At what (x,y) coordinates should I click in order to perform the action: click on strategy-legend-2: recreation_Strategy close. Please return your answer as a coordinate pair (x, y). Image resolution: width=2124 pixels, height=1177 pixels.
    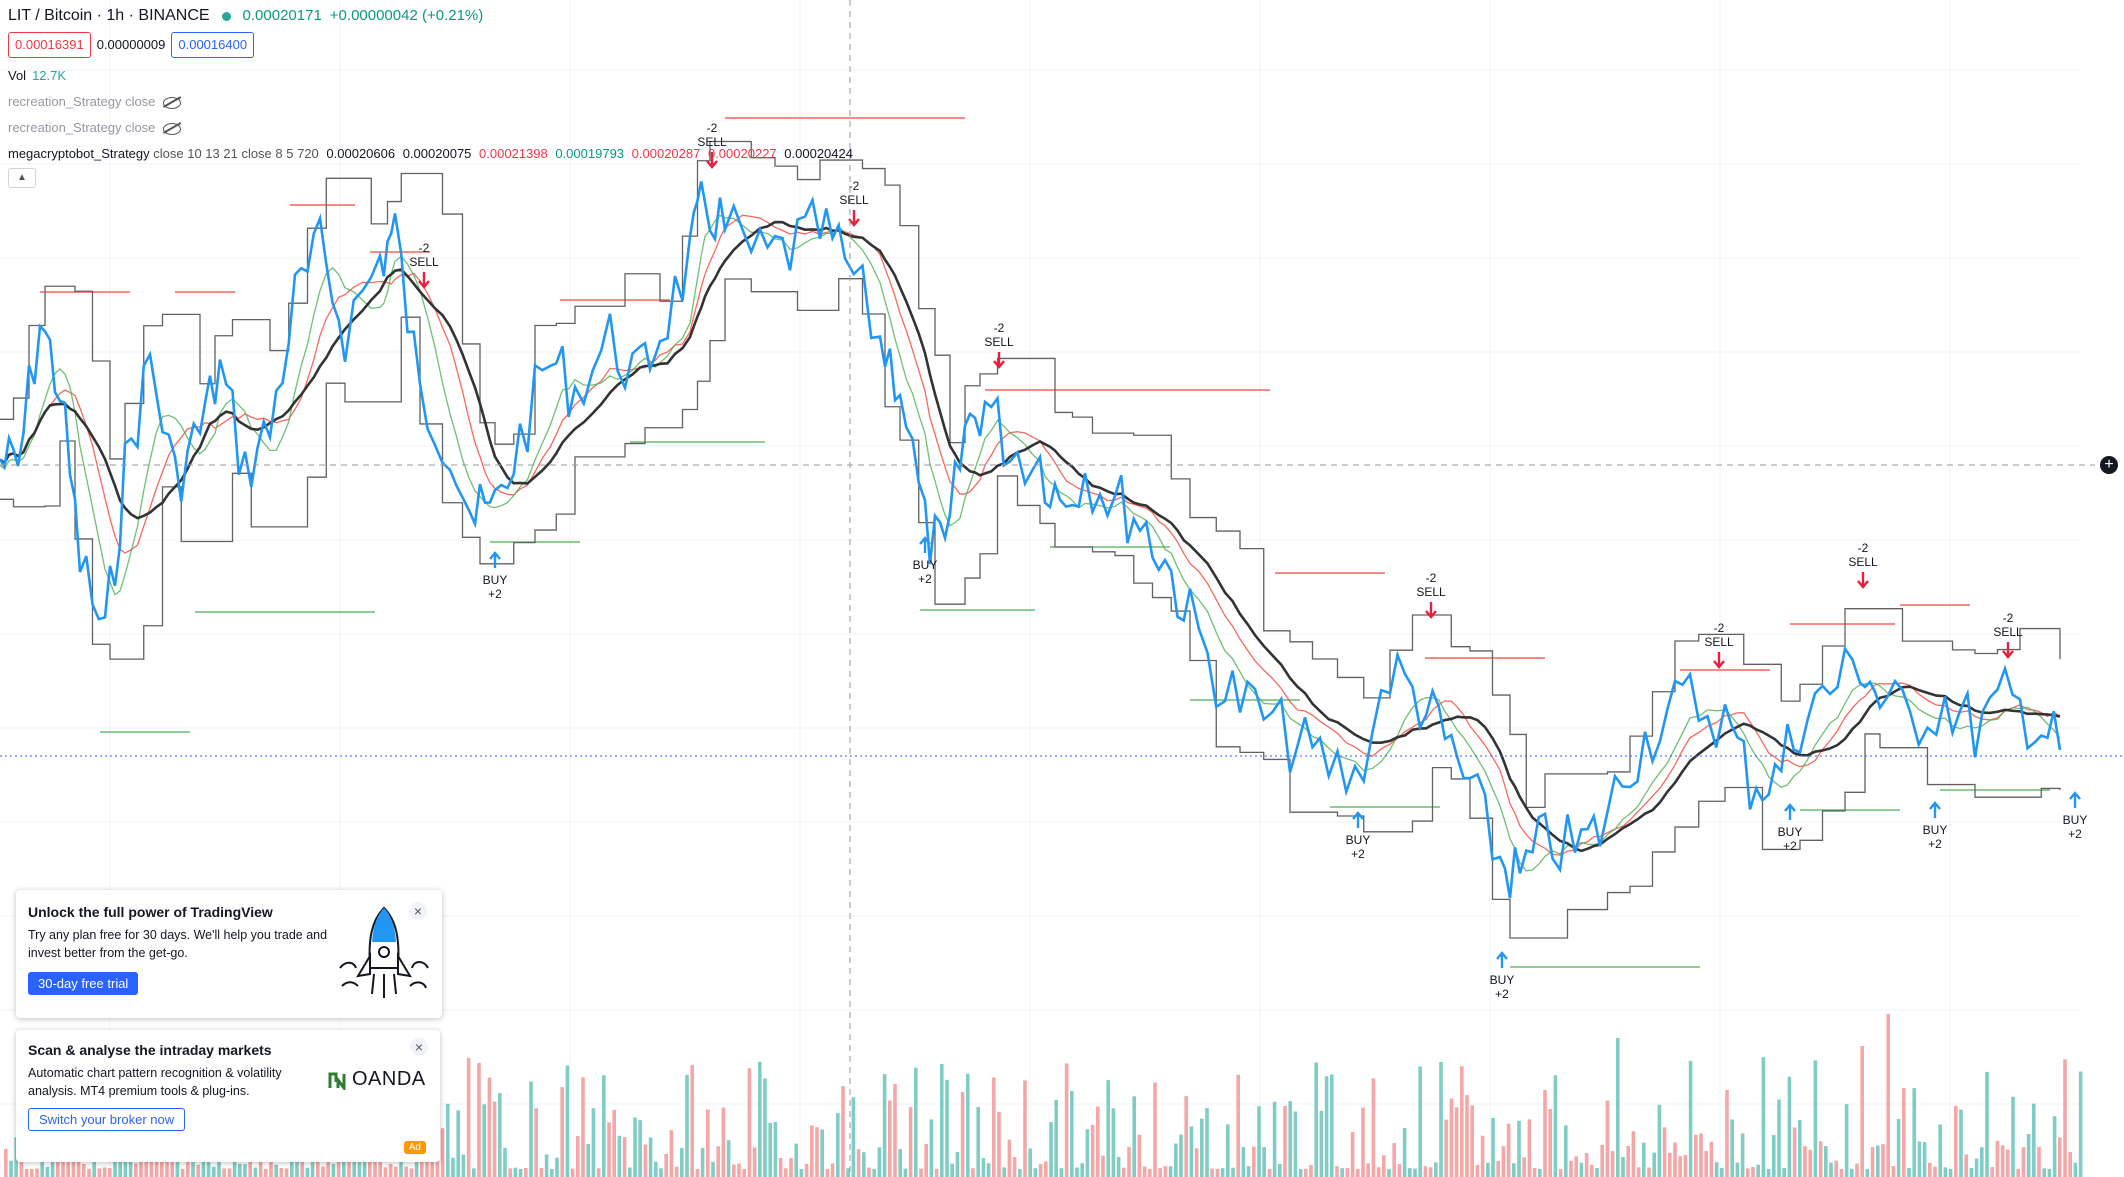
    Looking at the image, I should click on (430, 128).